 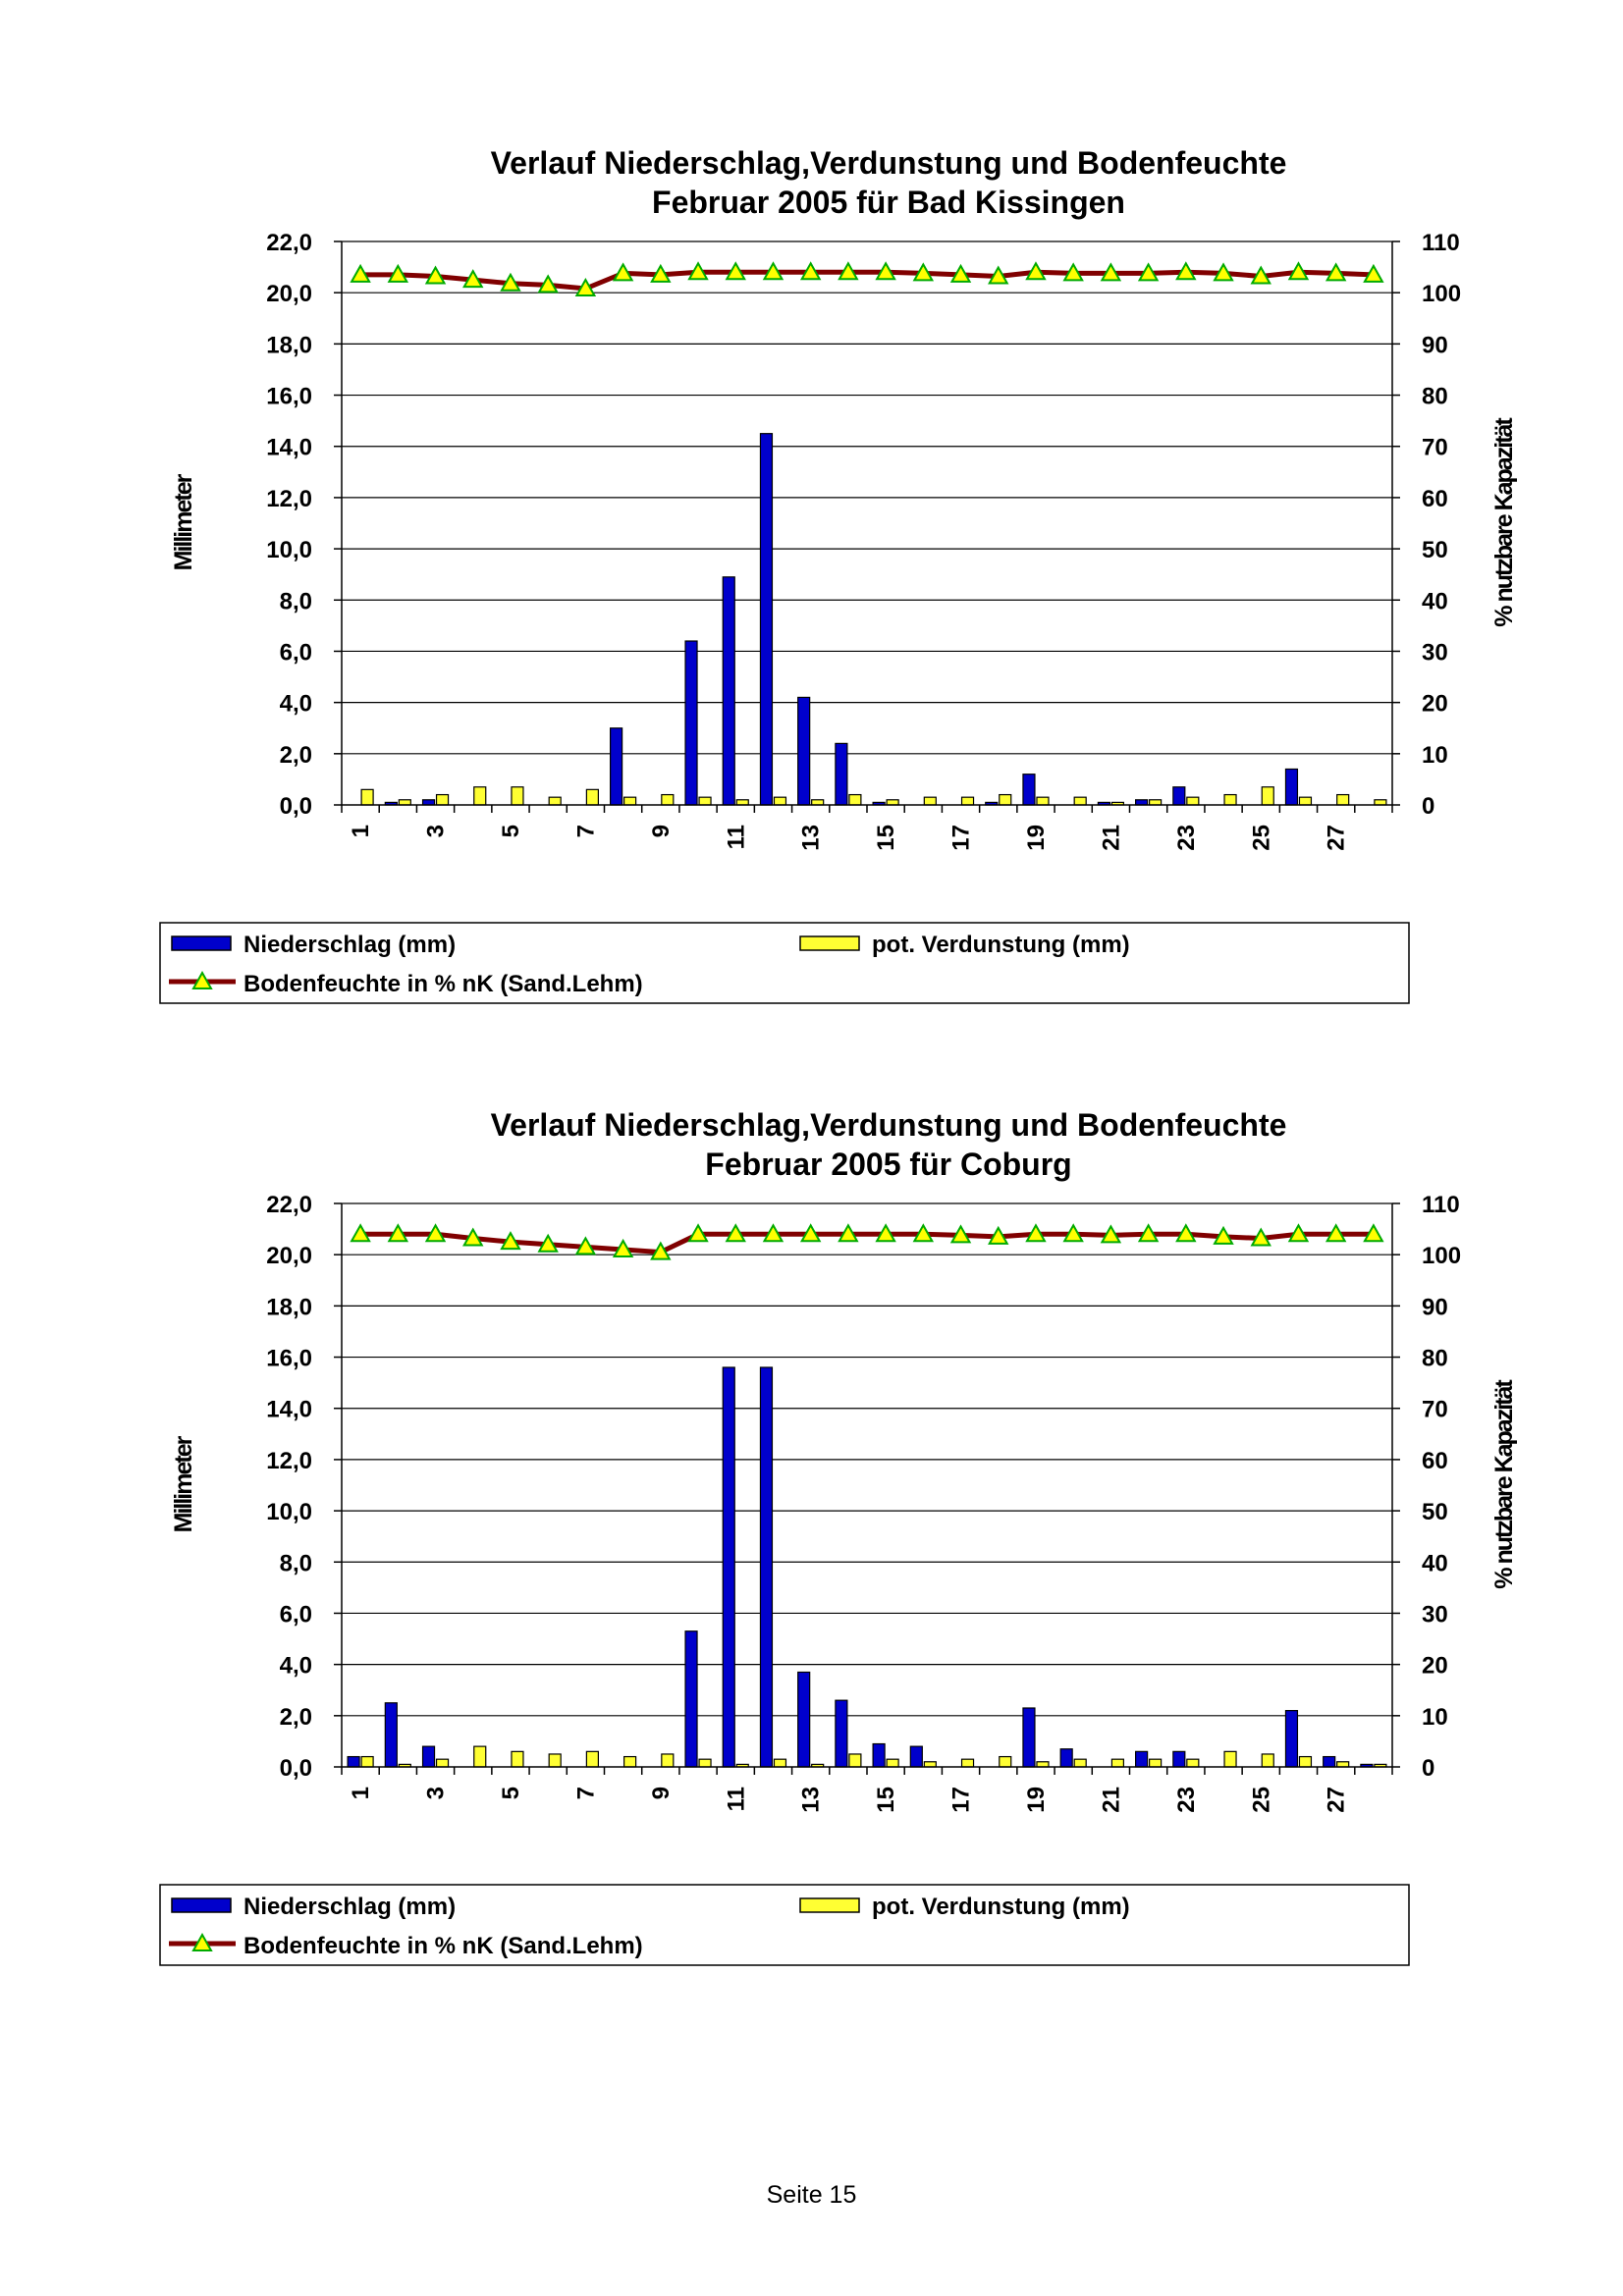 What do you see at coordinates (961, 1800) in the screenshot?
I see `x-tick-label: 17` at bounding box center [961, 1800].